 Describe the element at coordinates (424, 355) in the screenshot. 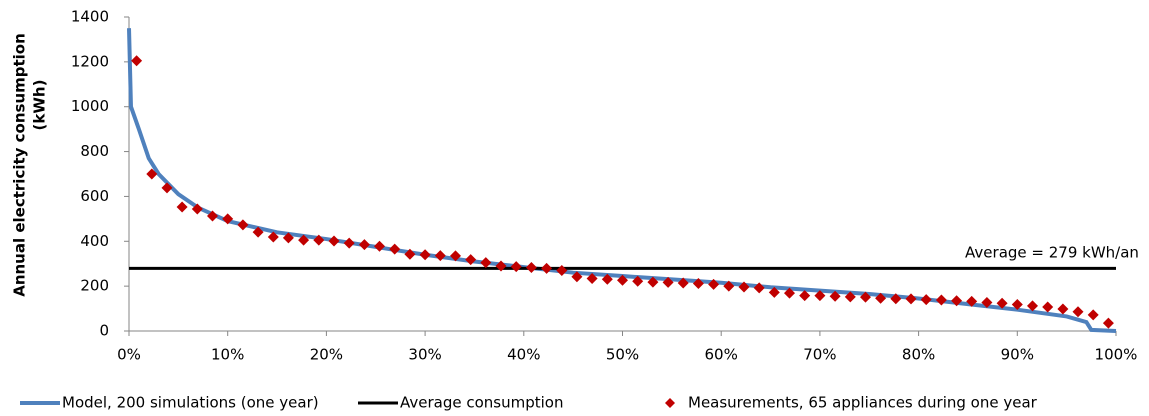

I see `x-tick-label: 30%` at that location.